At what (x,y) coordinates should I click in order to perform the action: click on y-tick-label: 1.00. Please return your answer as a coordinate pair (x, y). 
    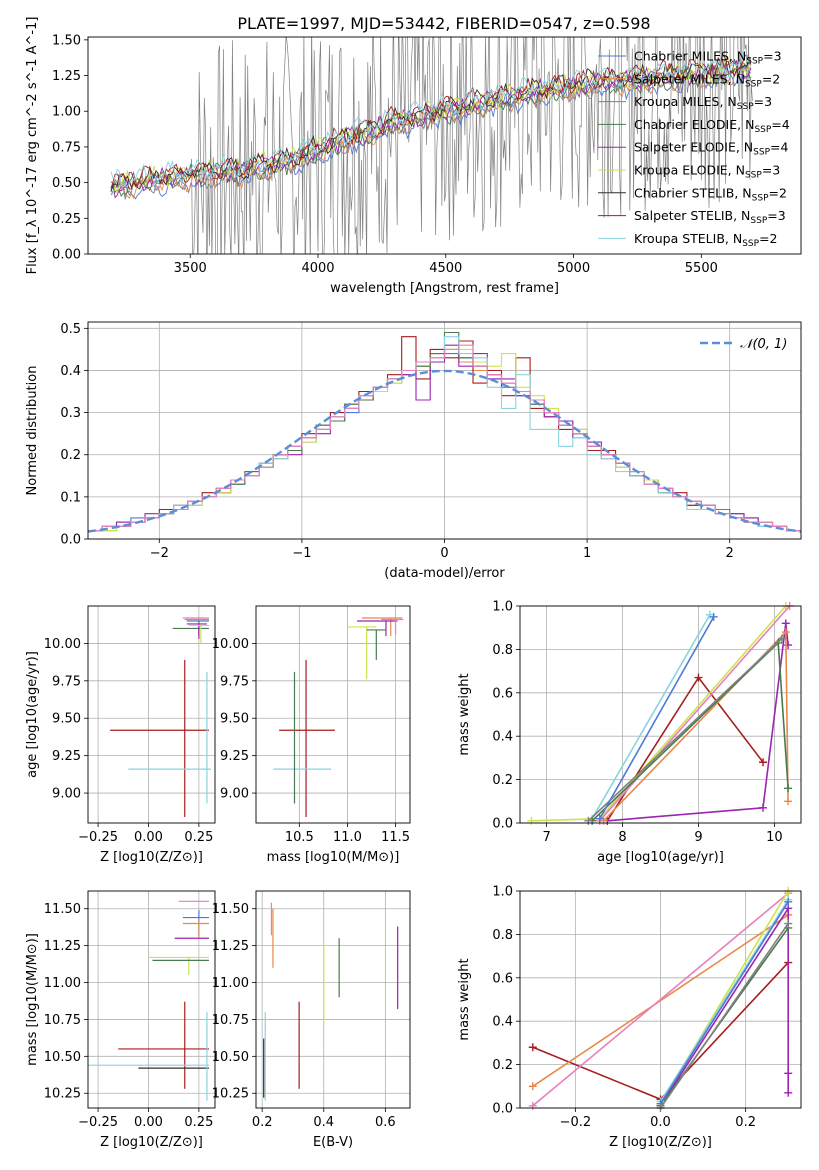
    Looking at the image, I should click on (66, 112).